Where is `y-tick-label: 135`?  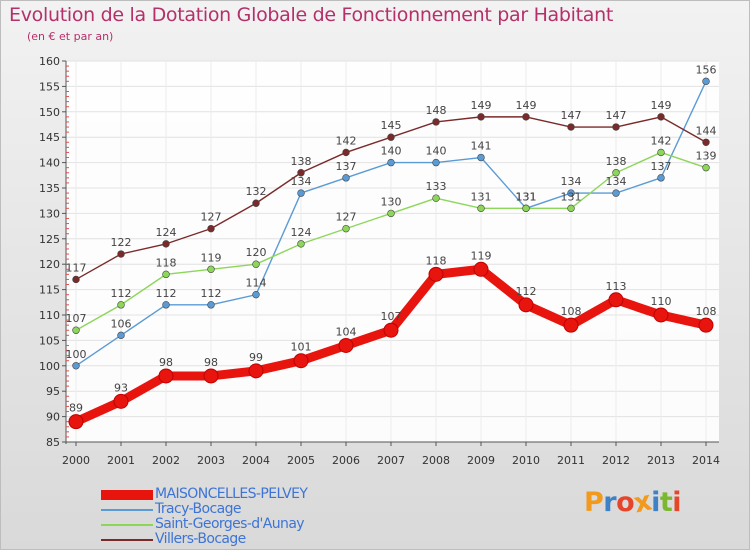 y-tick-label: 135 is located at coordinates (49, 188).